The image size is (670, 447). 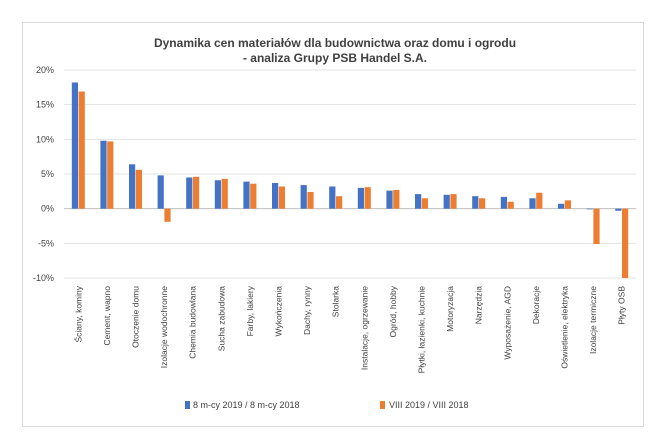 What do you see at coordinates (45, 139) in the screenshot?
I see `y-tick-label: 10%` at bounding box center [45, 139].